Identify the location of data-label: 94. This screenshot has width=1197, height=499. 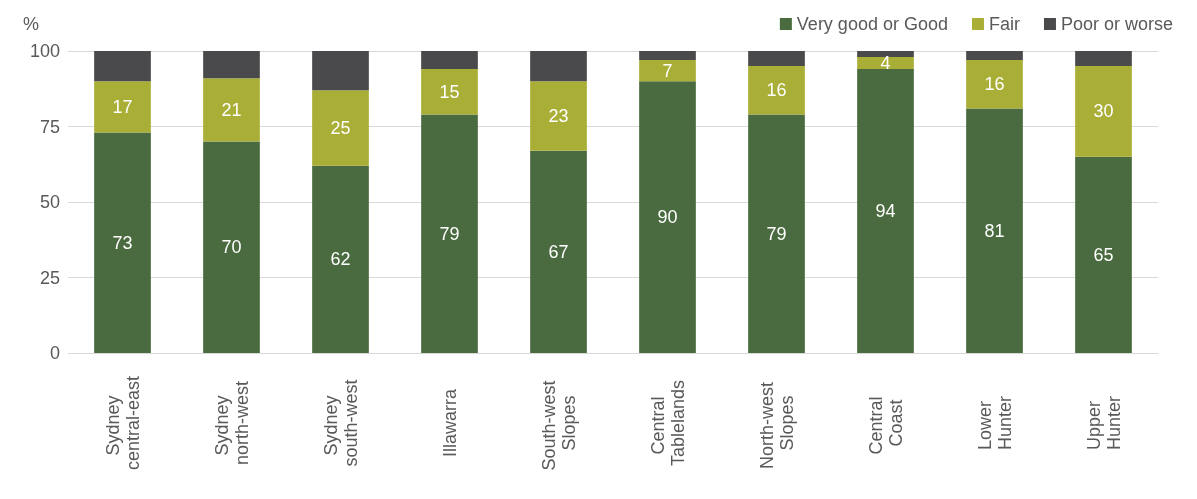
(885, 211).